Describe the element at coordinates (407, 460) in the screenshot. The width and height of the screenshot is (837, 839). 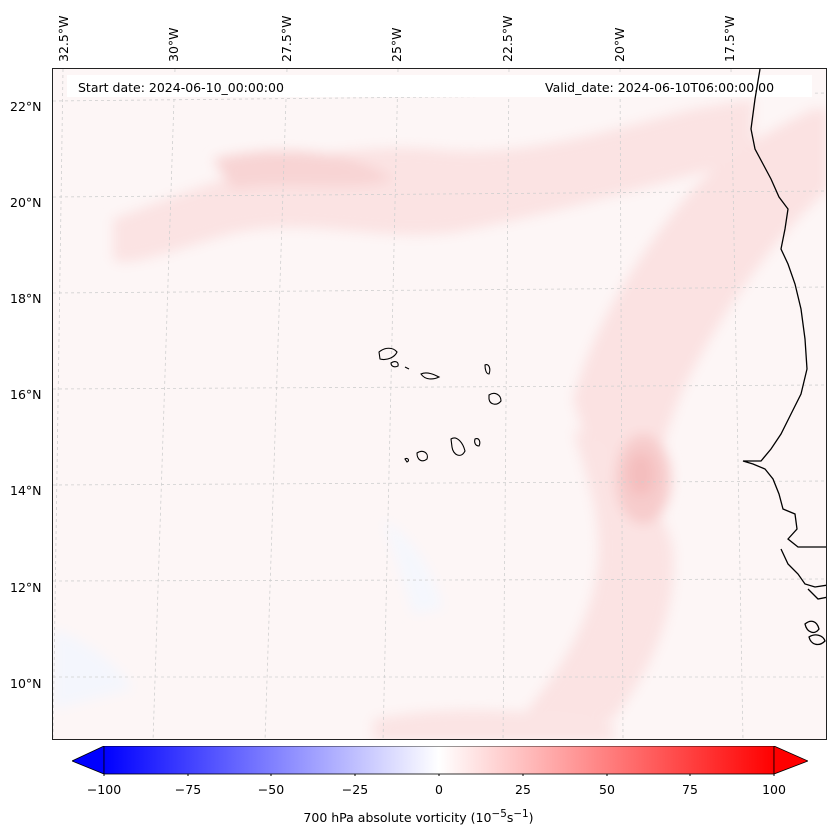
I see `brava` at that location.